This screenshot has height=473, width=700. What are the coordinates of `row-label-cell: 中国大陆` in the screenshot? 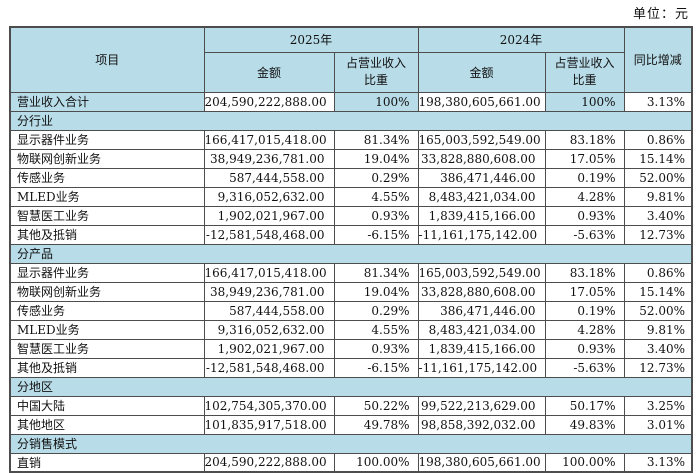 It's located at (107, 405).